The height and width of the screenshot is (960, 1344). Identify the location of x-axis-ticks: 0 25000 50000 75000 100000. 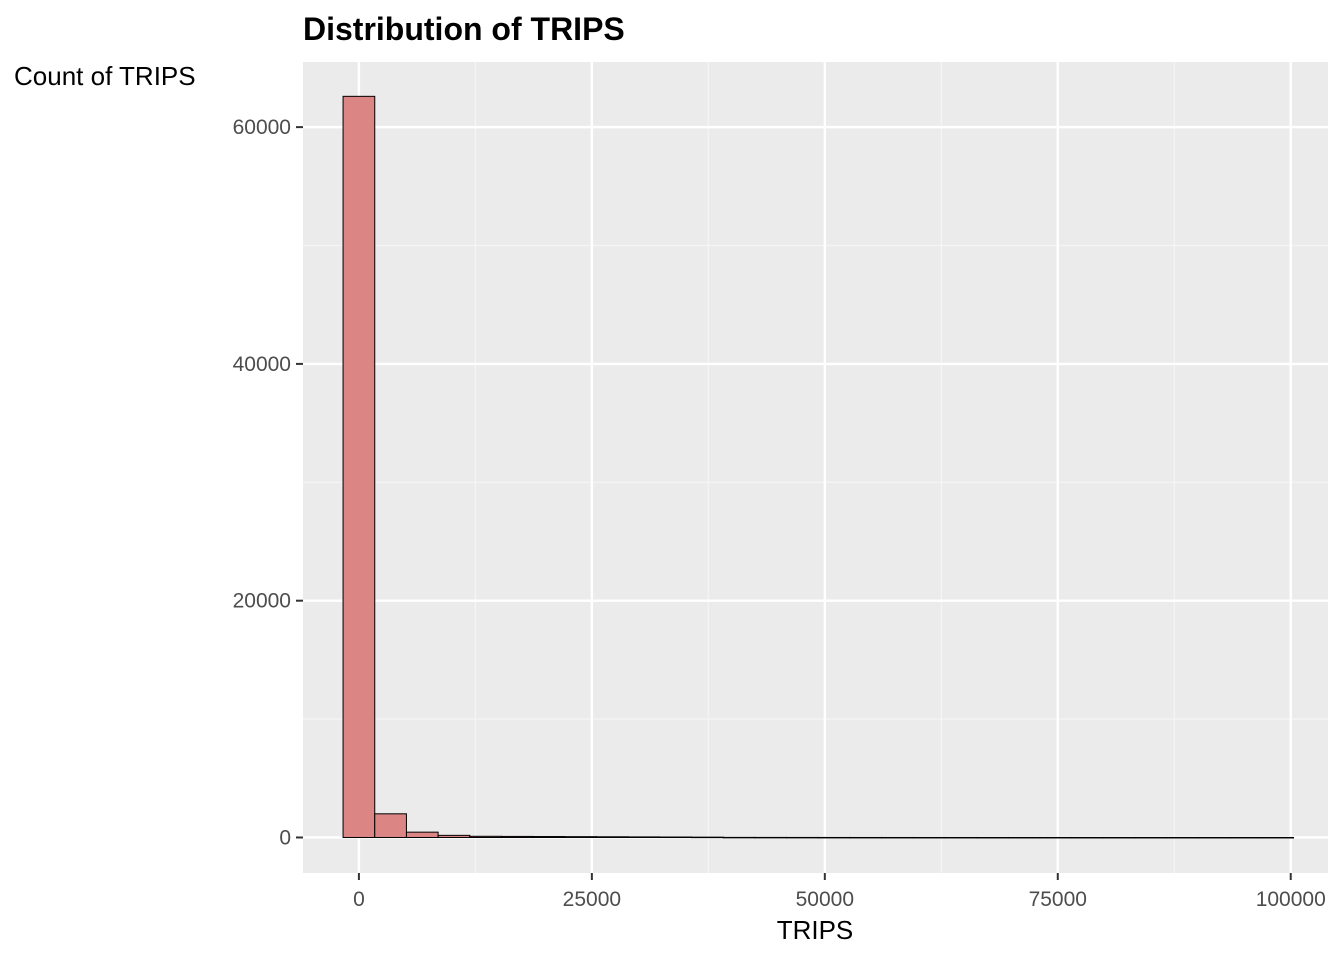
(839, 892).